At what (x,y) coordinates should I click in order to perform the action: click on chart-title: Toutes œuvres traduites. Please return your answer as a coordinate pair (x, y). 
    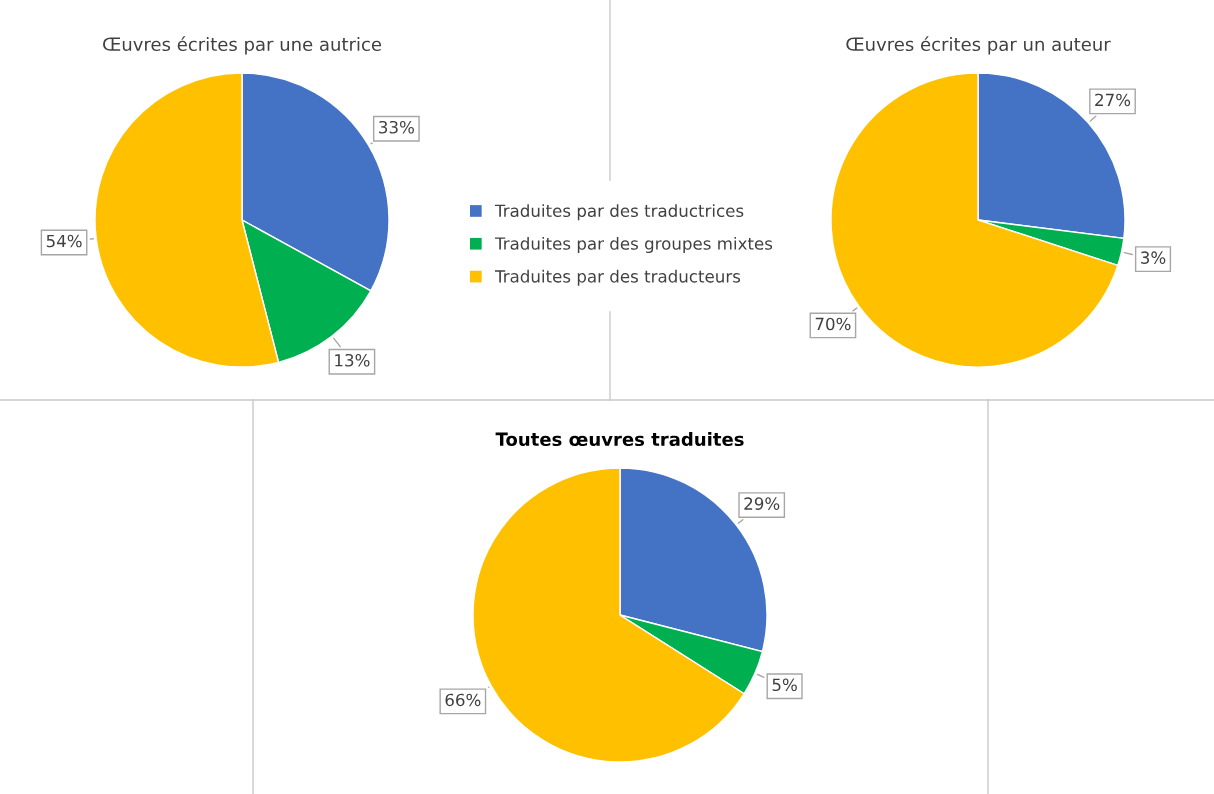
    Looking at the image, I should click on (619, 439).